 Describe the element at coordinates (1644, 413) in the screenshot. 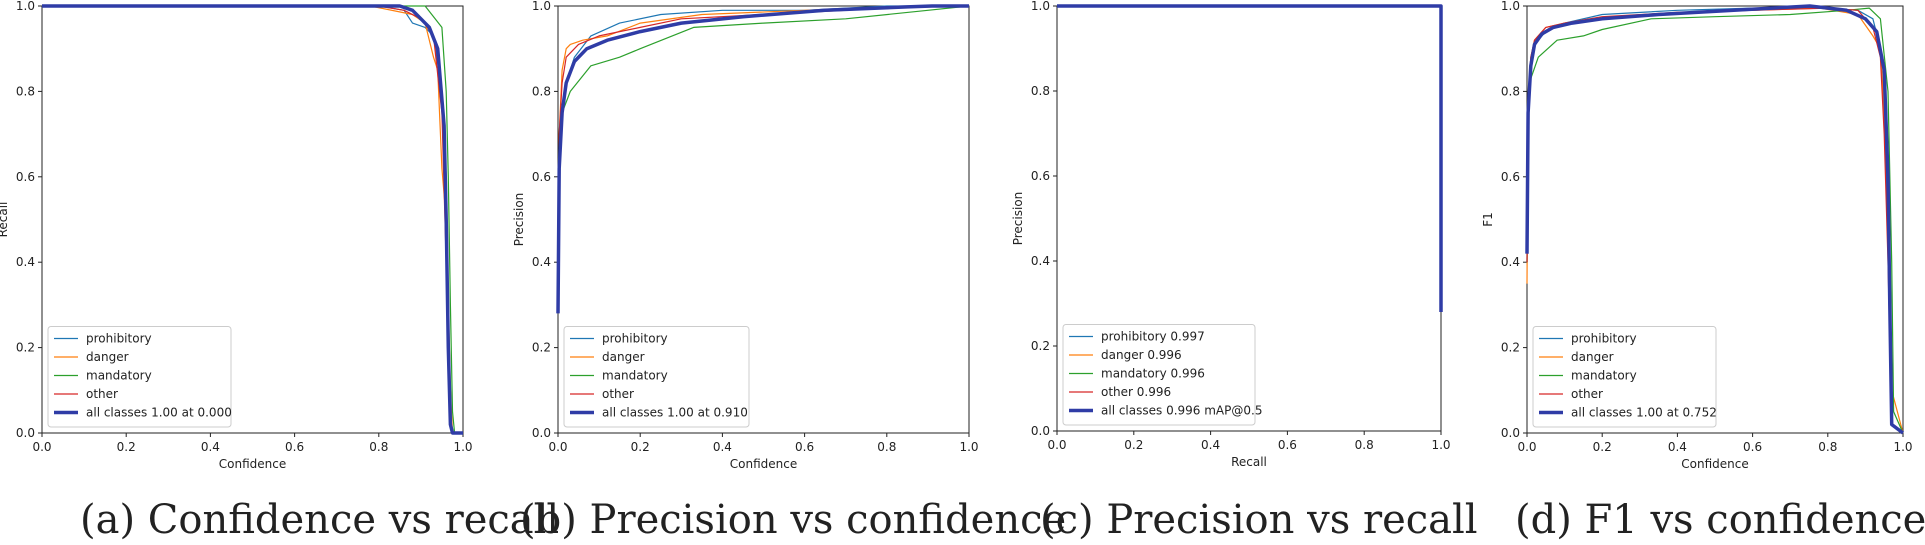

I see `legend-label: all classes 1.00 at 0.752` at that location.